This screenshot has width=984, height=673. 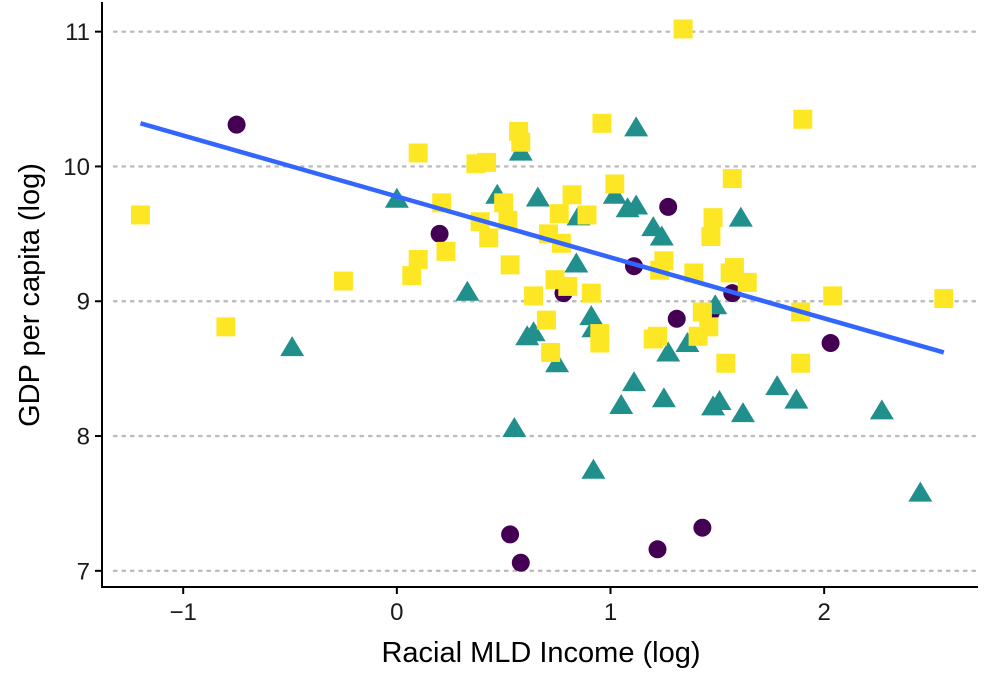 What do you see at coordinates (540, 653) in the screenshot?
I see `x-axis-title: Racial MLD Income (log)` at bounding box center [540, 653].